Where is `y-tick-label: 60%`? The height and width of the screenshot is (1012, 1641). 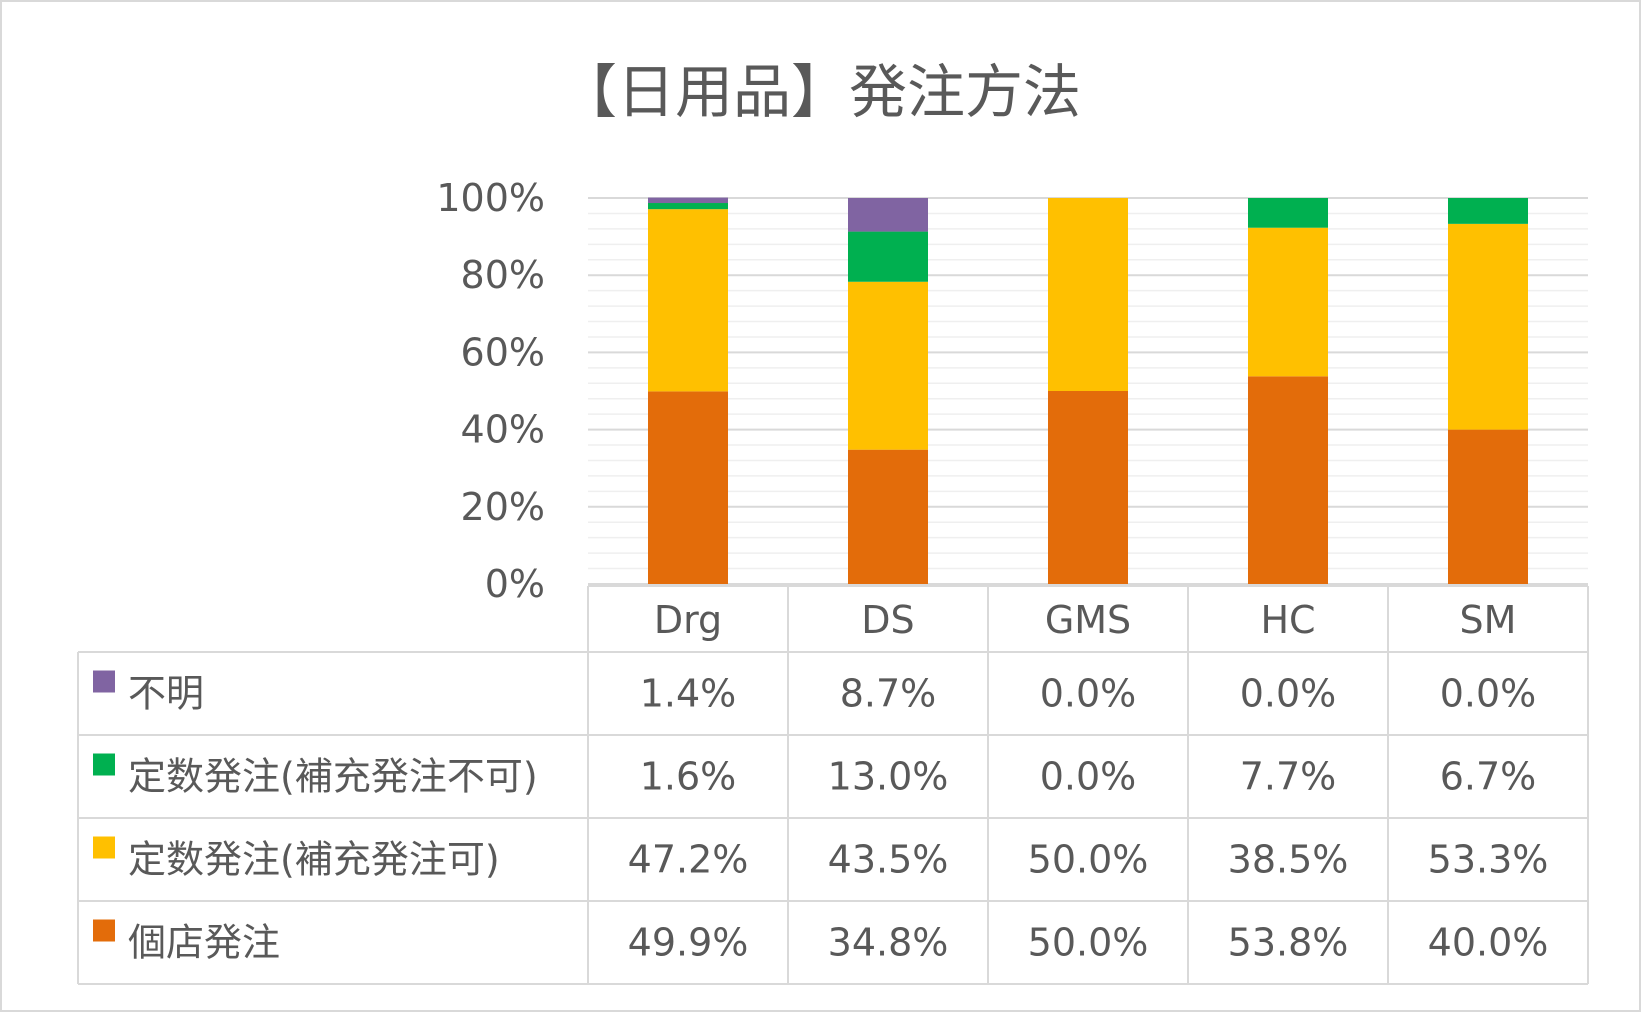 y-tick-label: 60% is located at coordinates (503, 352).